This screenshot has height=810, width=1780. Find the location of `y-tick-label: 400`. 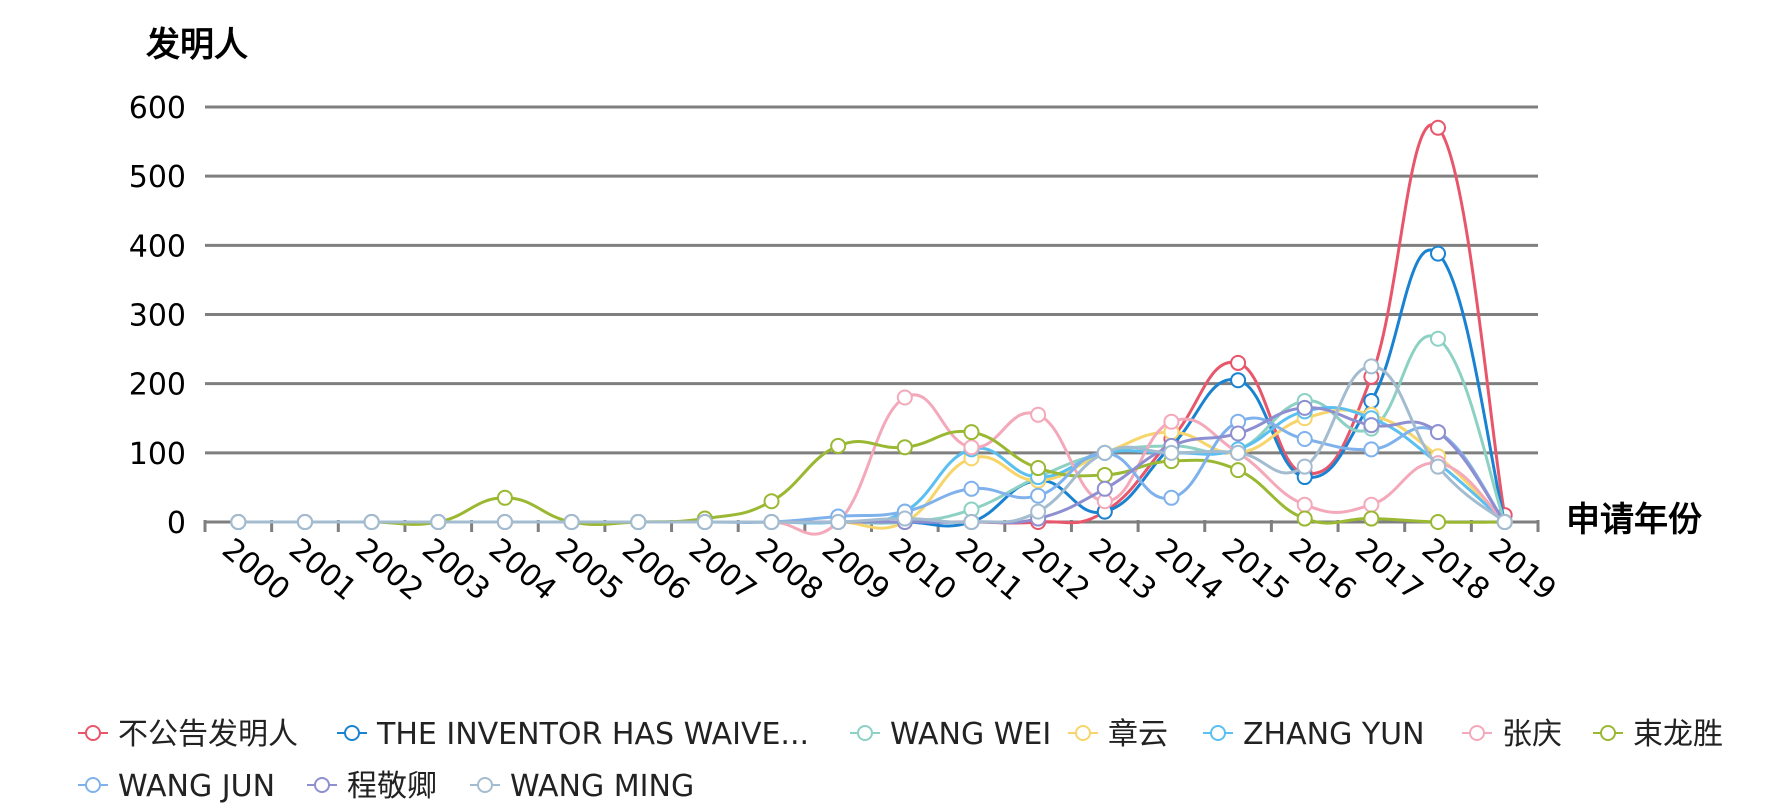

y-tick-label: 400 is located at coordinates (157, 246).